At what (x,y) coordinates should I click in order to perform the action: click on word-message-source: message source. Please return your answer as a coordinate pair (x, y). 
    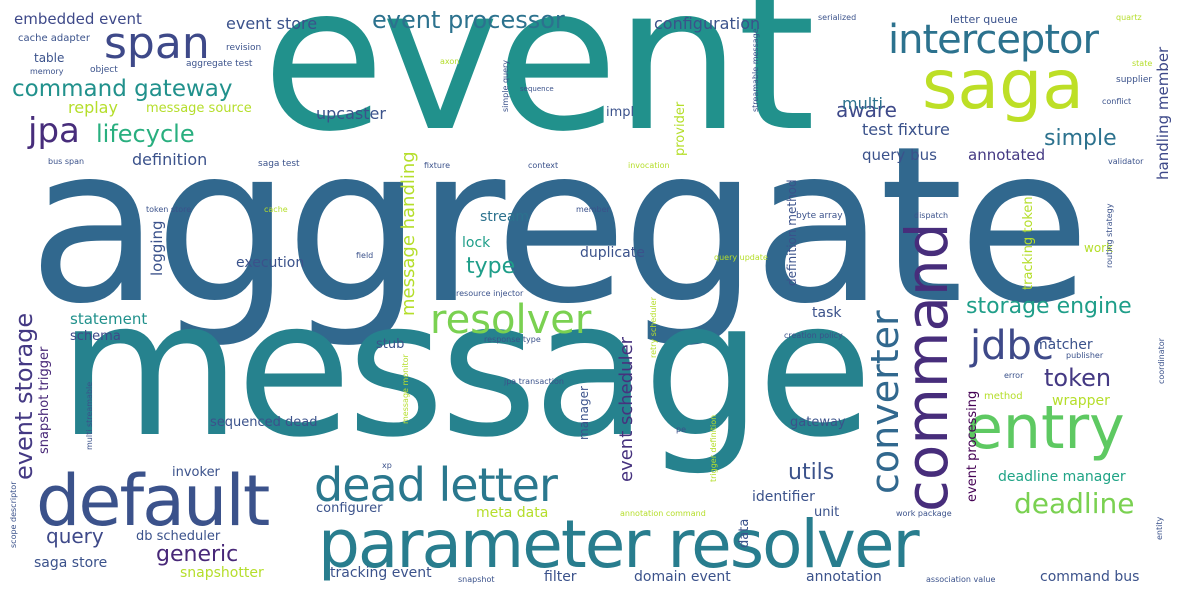
    Looking at the image, I should click on (199, 108).